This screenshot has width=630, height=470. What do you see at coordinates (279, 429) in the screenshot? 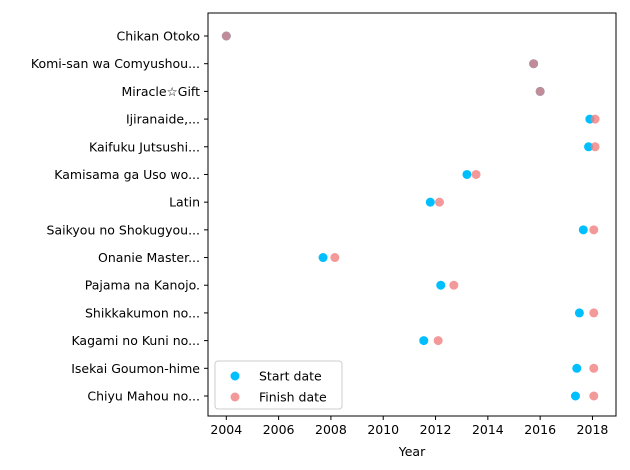
I see `x-tick-label: 2006` at bounding box center [279, 429].